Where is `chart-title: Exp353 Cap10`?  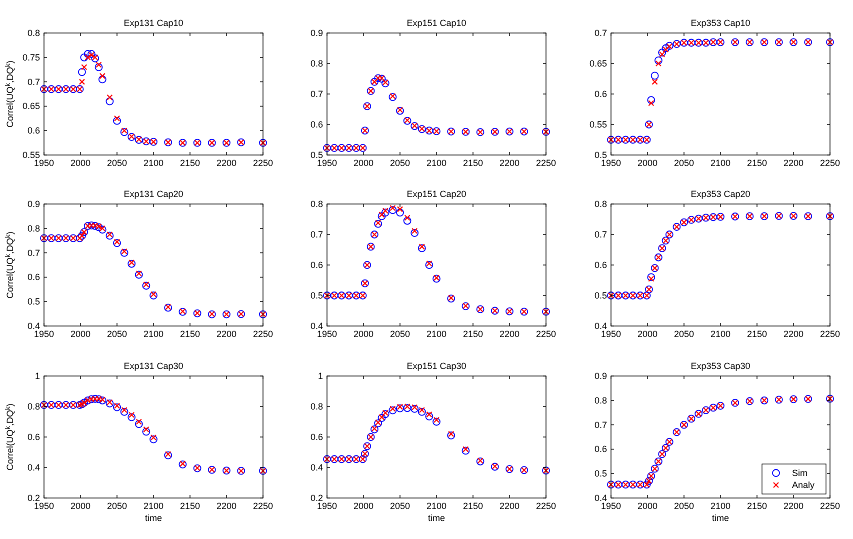 chart-title: Exp353 Cap10 is located at coordinates (720, 23).